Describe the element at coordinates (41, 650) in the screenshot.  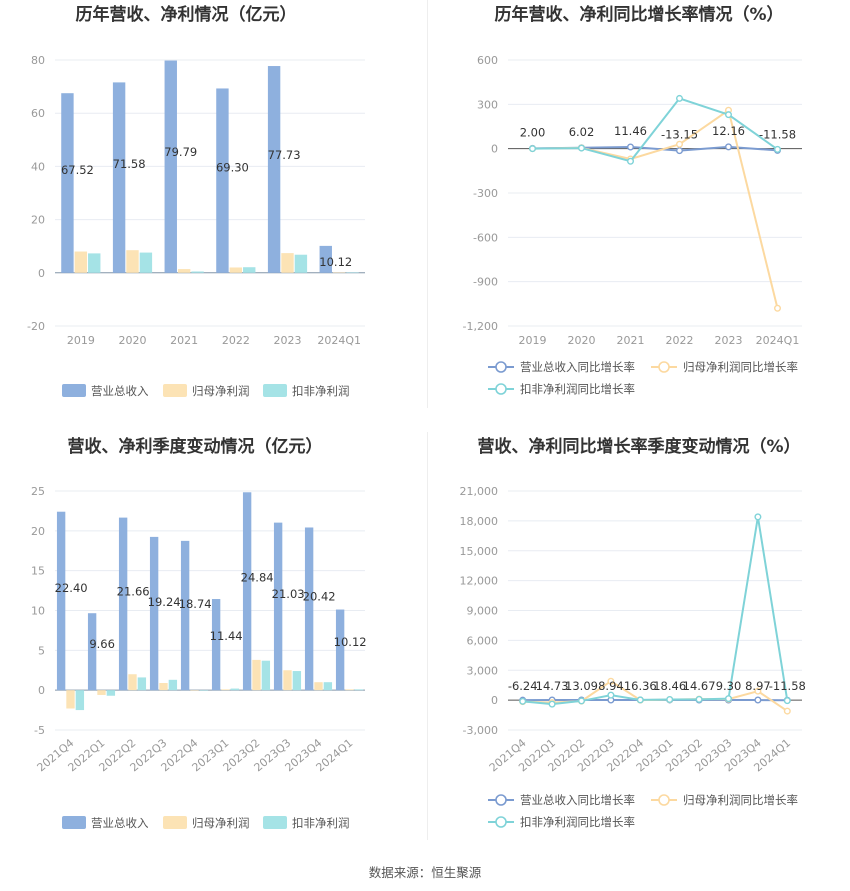
I see `y-tick-label: 5` at that location.